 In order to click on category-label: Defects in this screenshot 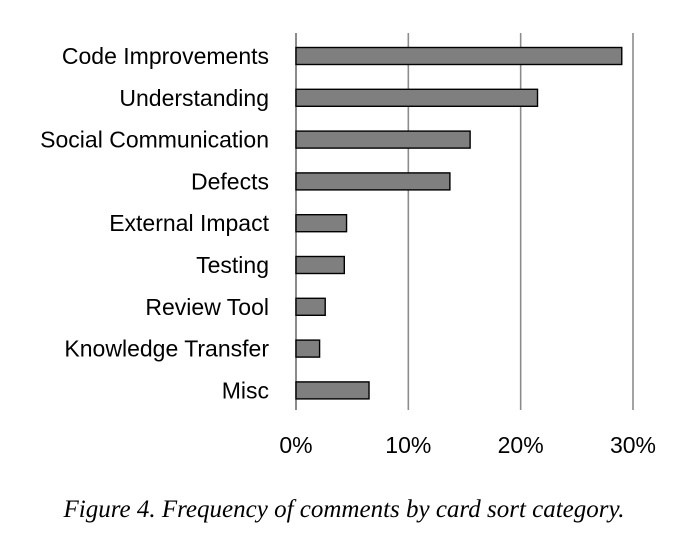, I will do `click(230, 181)`.